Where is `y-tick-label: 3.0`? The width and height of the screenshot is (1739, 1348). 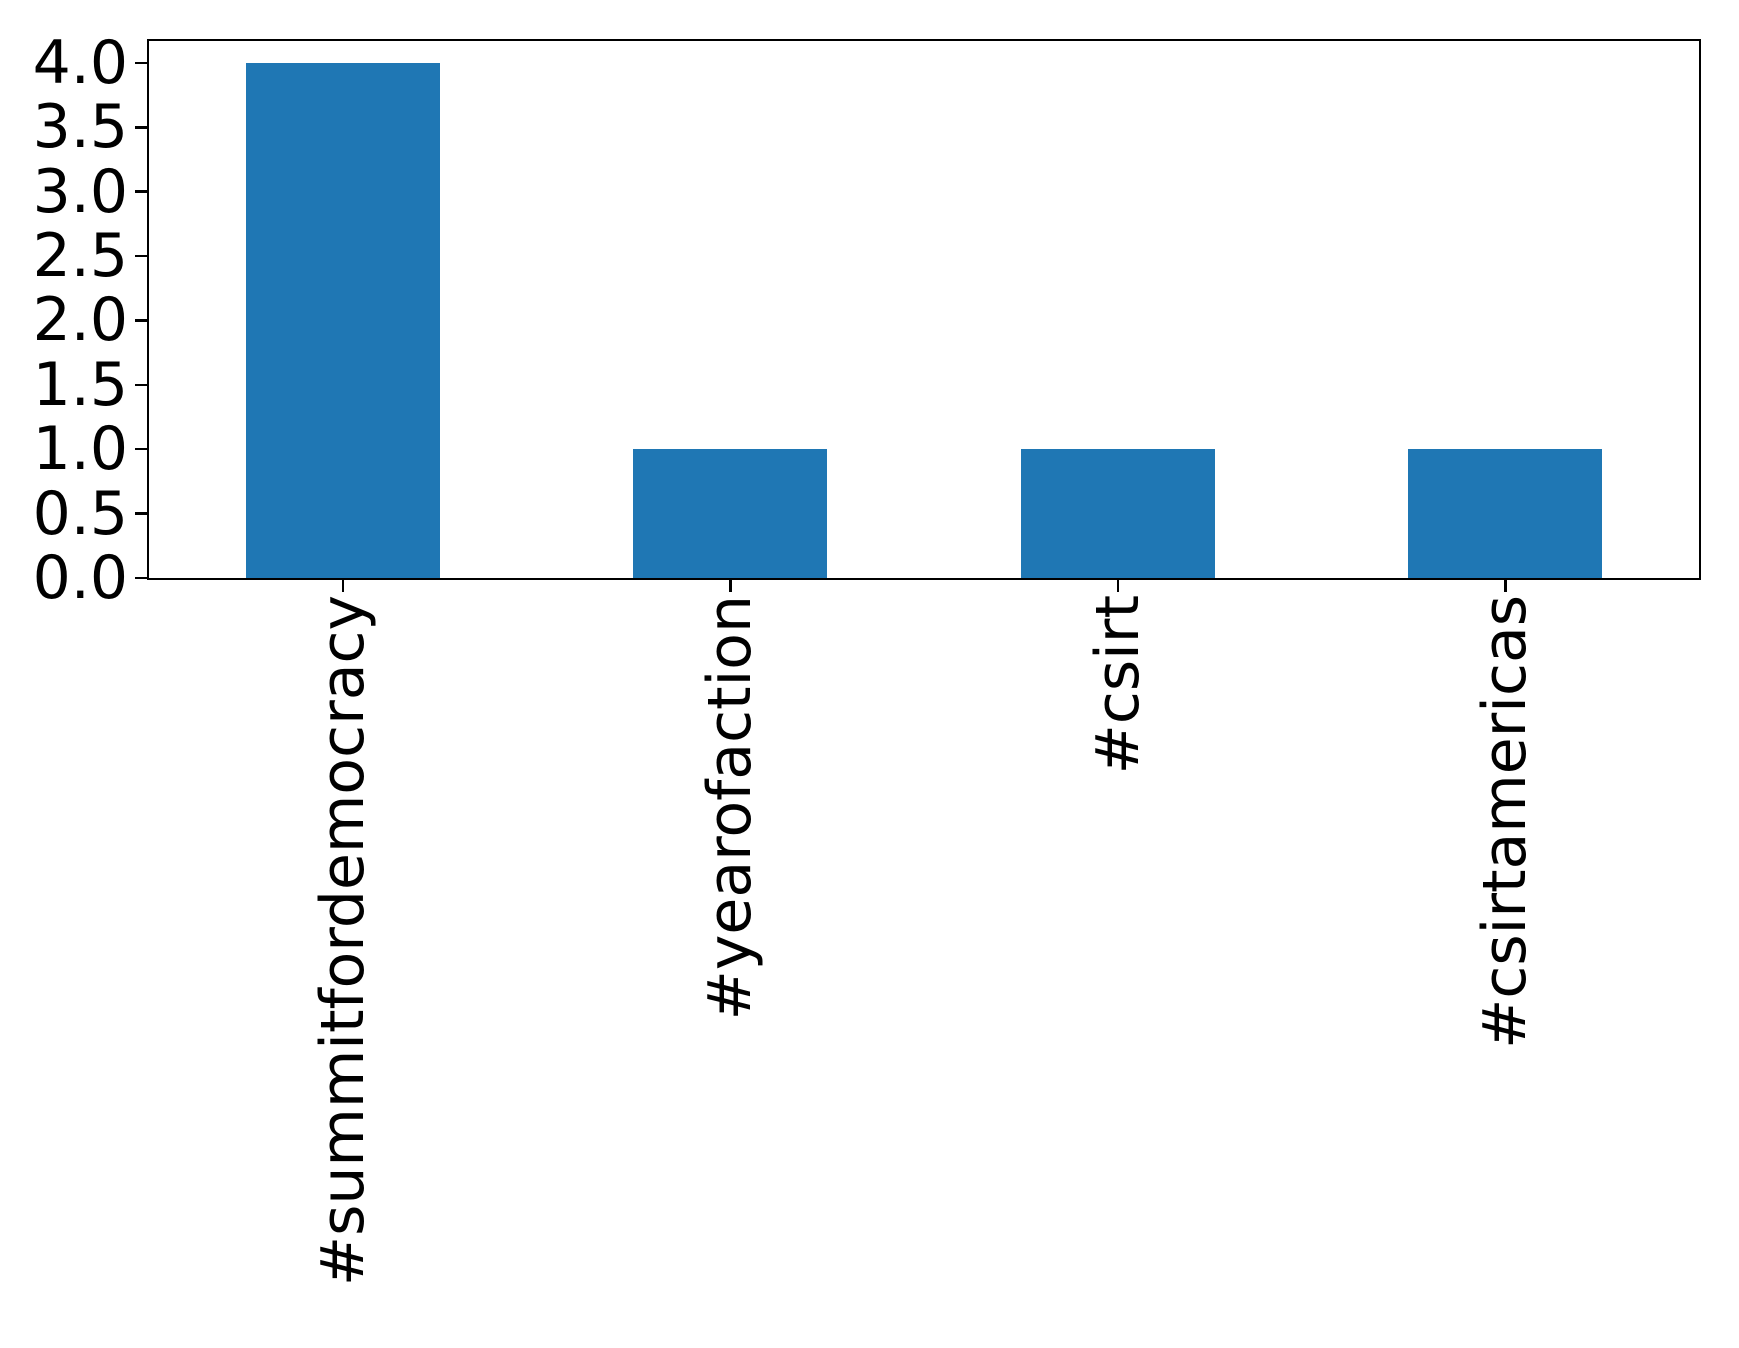 y-tick-label: 3.0 is located at coordinates (80, 191).